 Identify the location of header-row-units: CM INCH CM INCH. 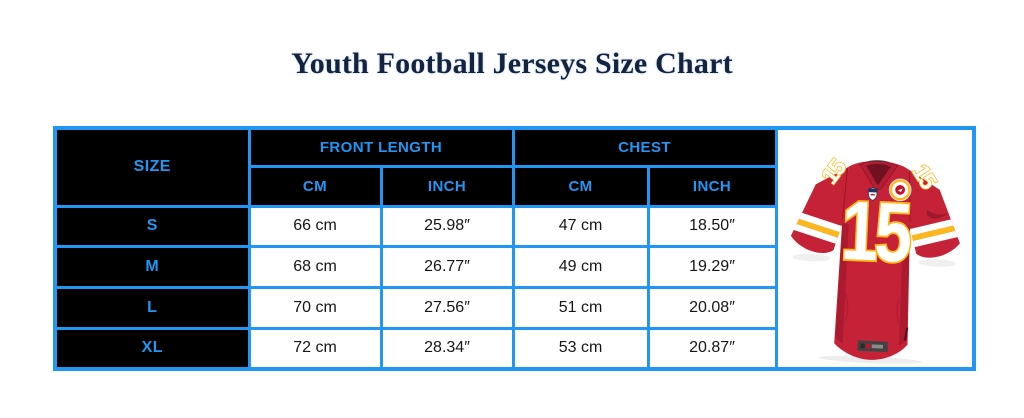
(514, 186).